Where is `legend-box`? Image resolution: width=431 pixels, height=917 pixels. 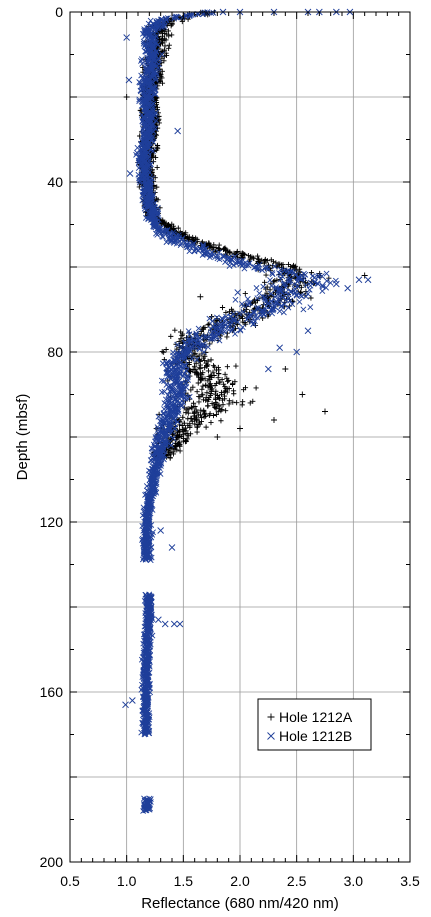
legend-box is located at coordinates (314, 724).